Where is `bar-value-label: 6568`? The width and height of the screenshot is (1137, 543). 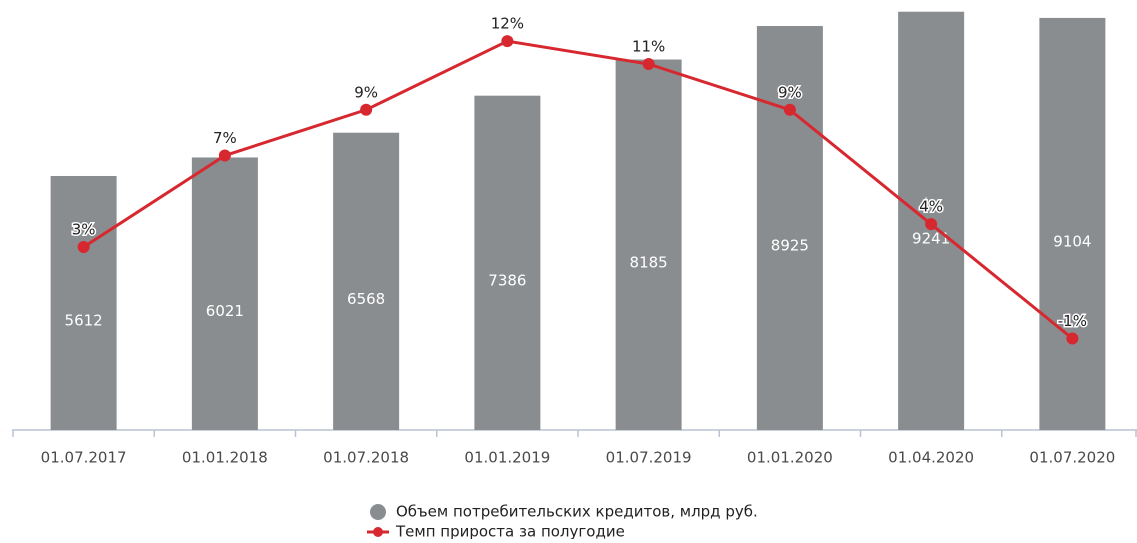
bar-value-label: 6568 is located at coordinates (366, 299).